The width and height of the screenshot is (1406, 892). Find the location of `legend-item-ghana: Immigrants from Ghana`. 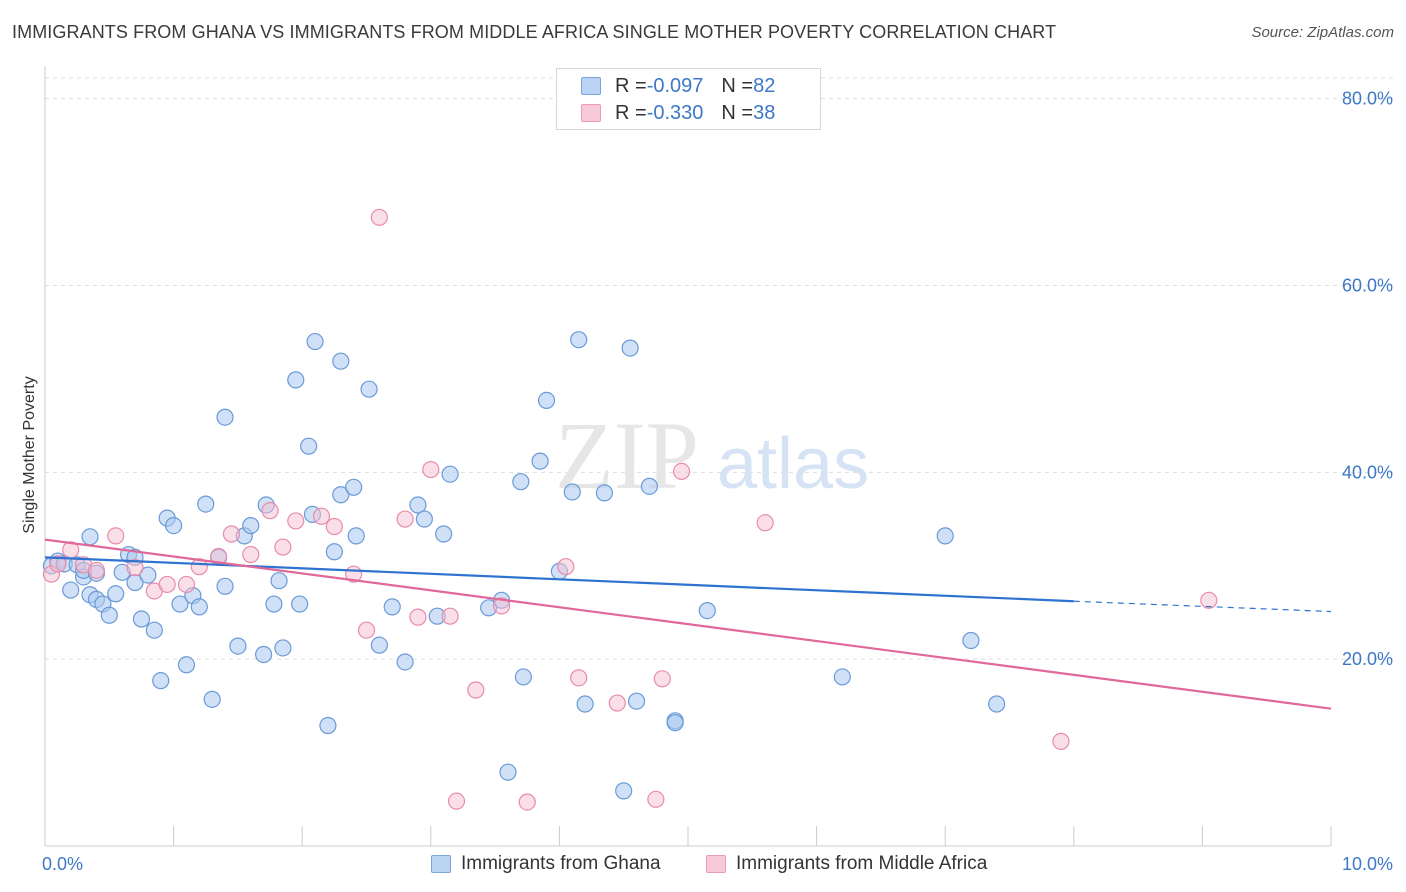

legend-item-ghana: Immigrants from Ghana is located at coordinates (546, 864).